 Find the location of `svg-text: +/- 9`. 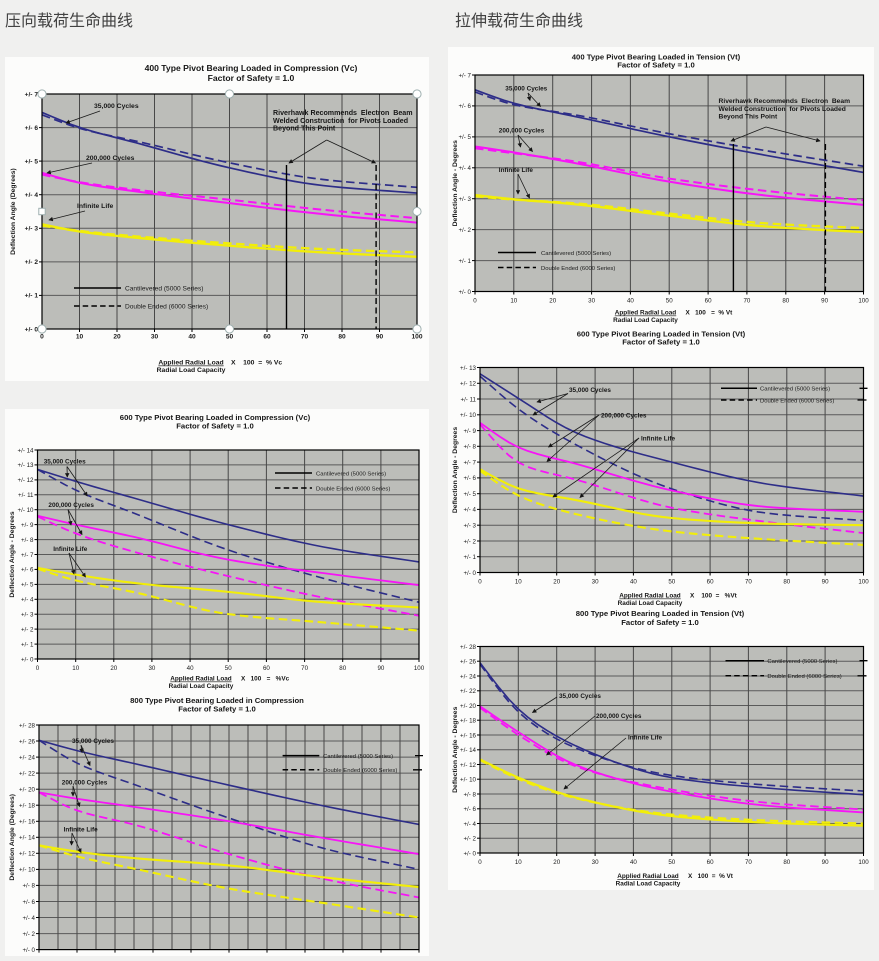

svg-text: +/- 9 is located at coordinates (469, 431).